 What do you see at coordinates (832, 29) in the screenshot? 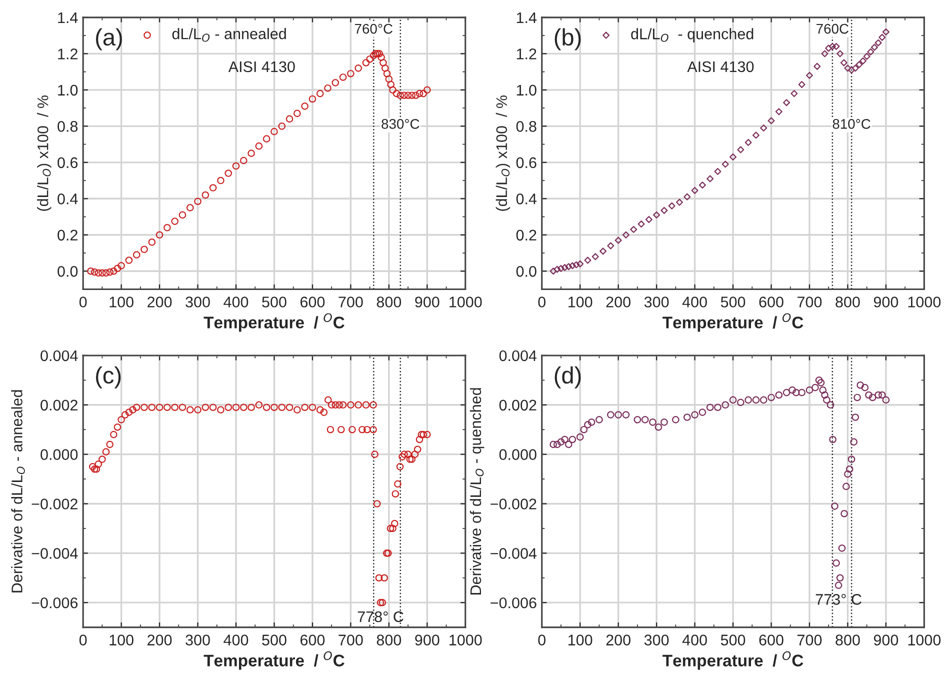
I see `ref-line-label: 760C` at bounding box center [832, 29].